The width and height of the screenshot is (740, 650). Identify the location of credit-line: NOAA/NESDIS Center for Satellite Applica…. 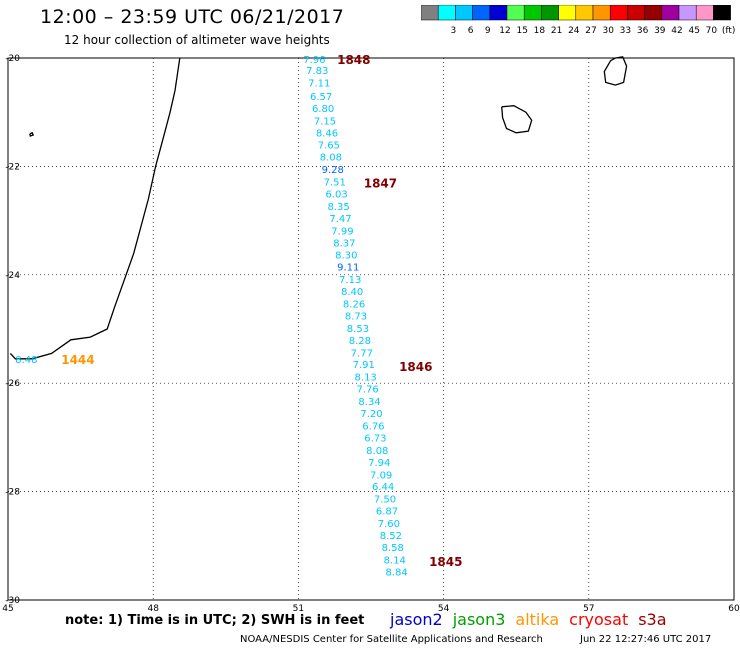
(391, 639).